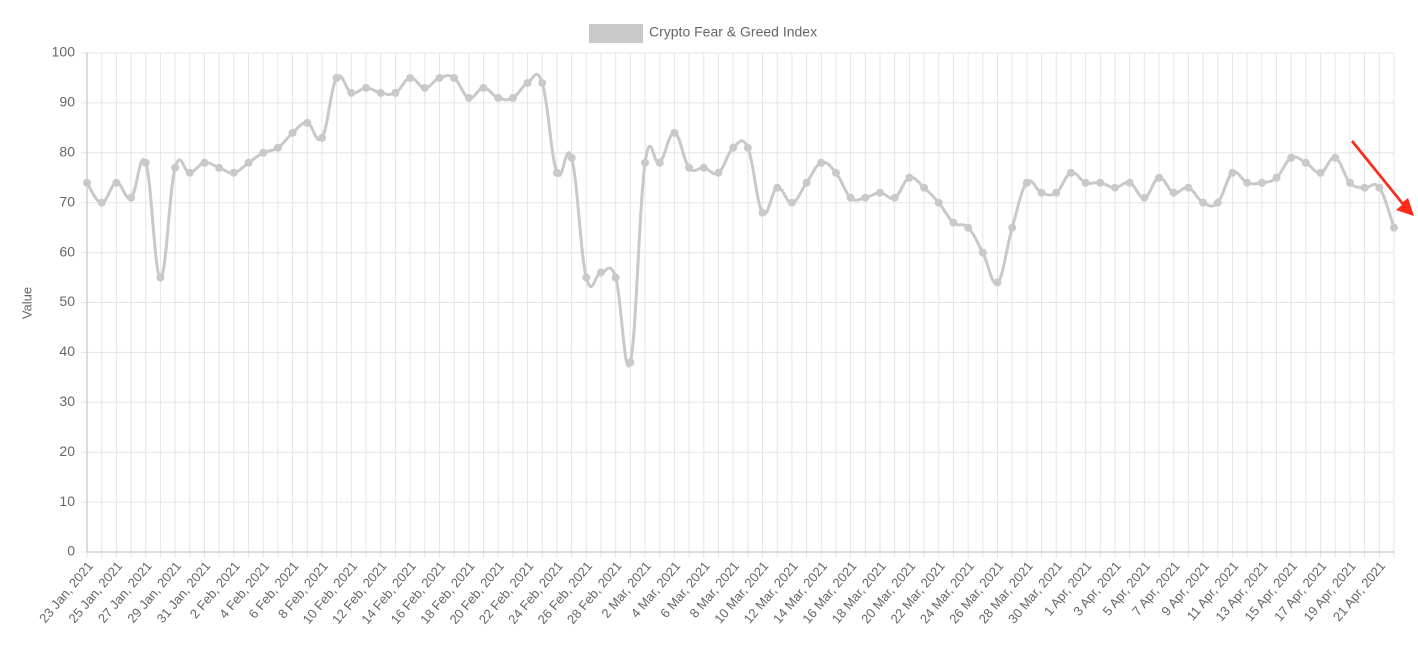  I want to click on y-tick-label: 0, so click(71, 551).